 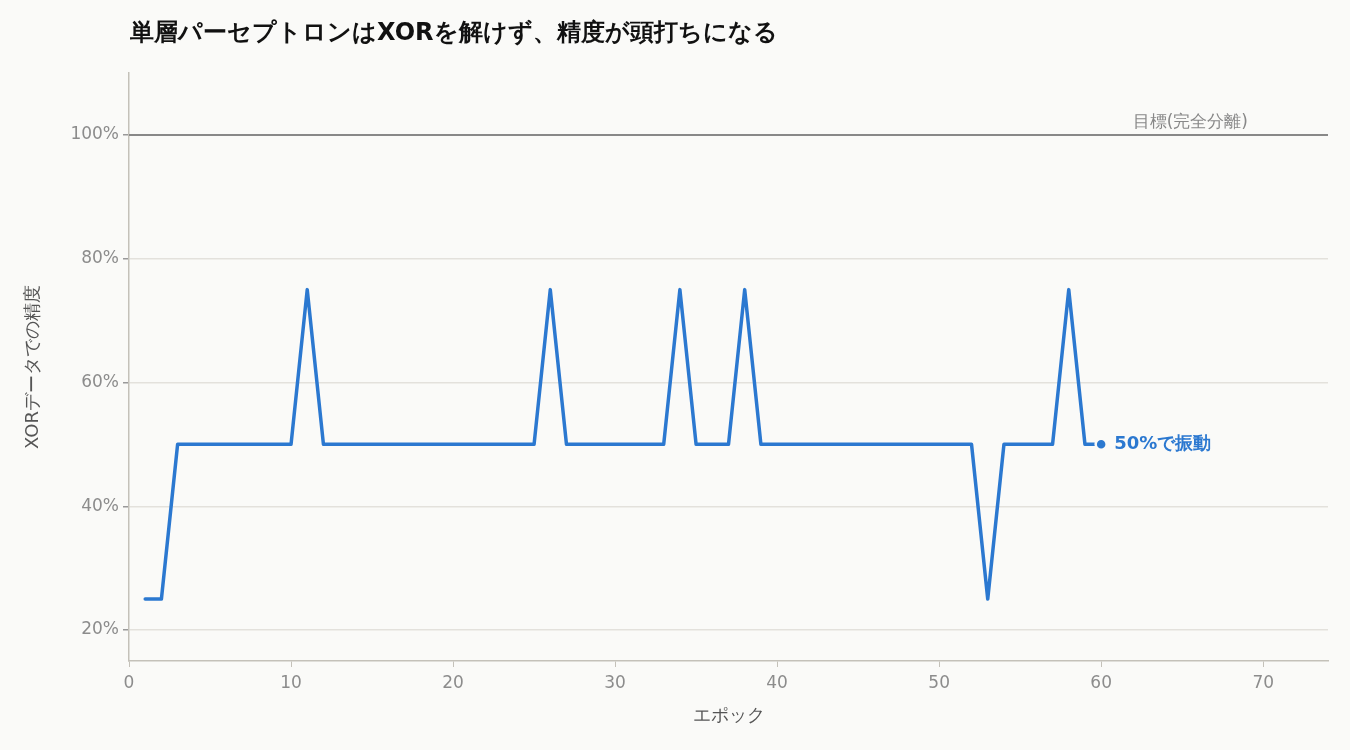 I want to click on x-tick-label: 70, so click(x=1263, y=681).